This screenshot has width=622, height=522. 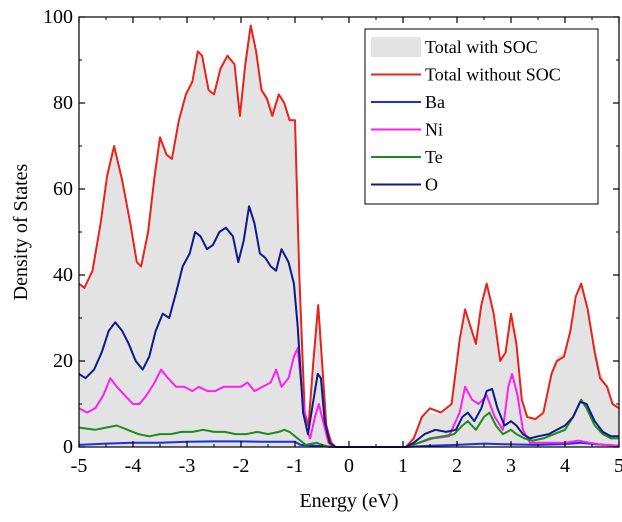 I want to click on x-tick-label: 5, so click(x=618, y=466).